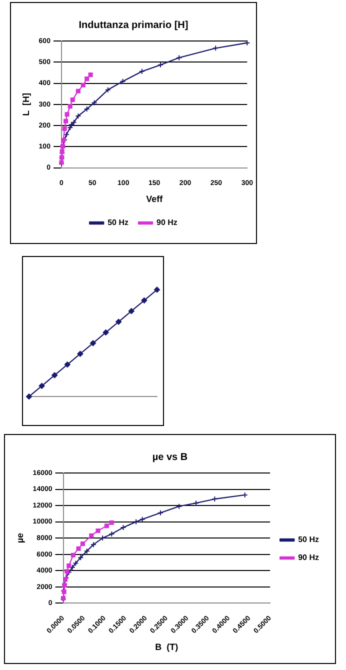 This screenshot has height=670, width=346. What do you see at coordinates (19, 538) in the screenshot?
I see `y-axis-title: µe` at bounding box center [19, 538].